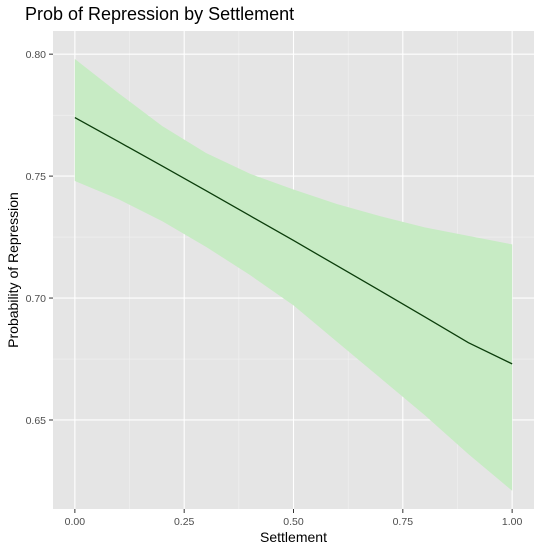  What do you see at coordinates (36, 421) in the screenshot?
I see `y-tick-label: 0.65` at bounding box center [36, 421].